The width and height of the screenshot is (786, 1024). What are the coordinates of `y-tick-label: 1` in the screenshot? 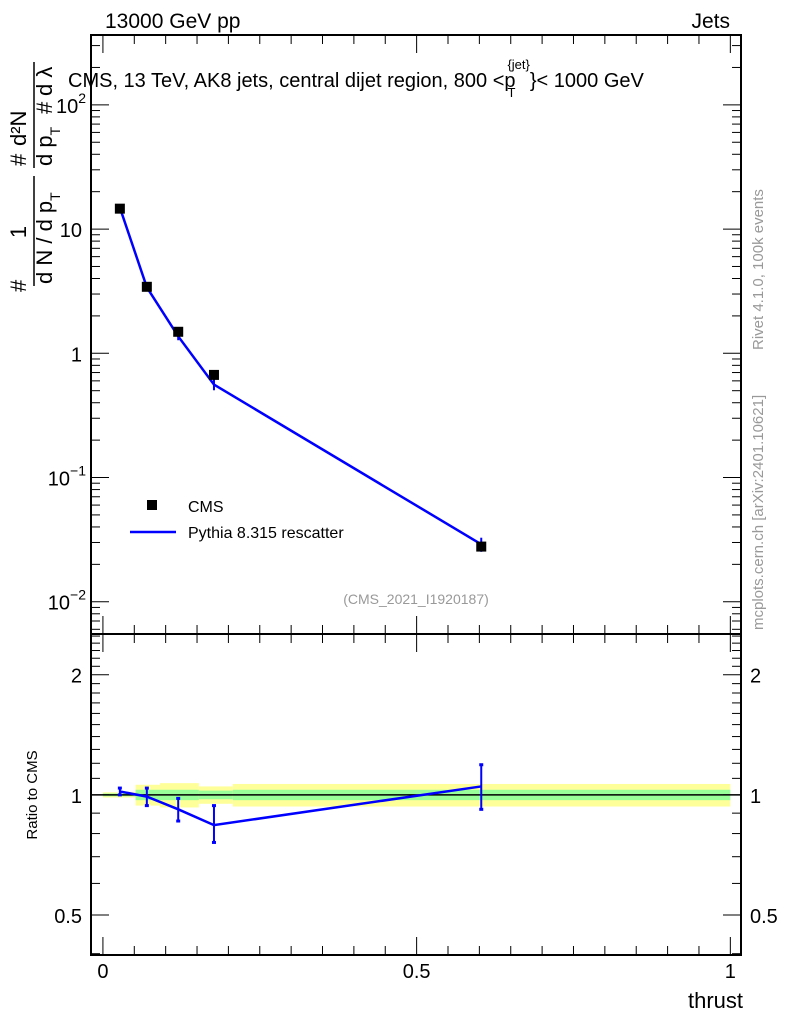 It's located at (76, 355).